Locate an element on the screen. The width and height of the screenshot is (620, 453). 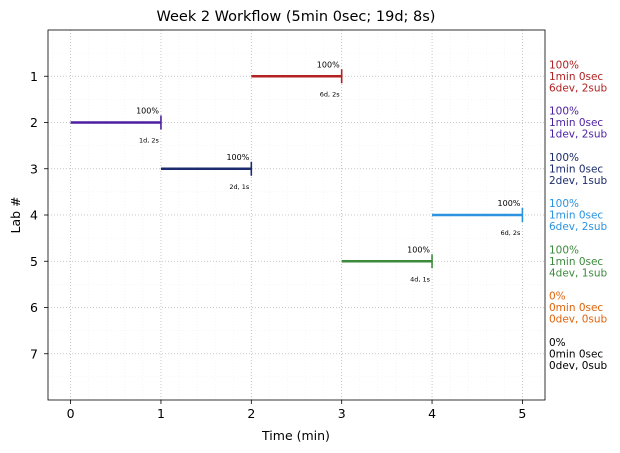
x-tick-label: 1 is located at coordinates (161, 413).